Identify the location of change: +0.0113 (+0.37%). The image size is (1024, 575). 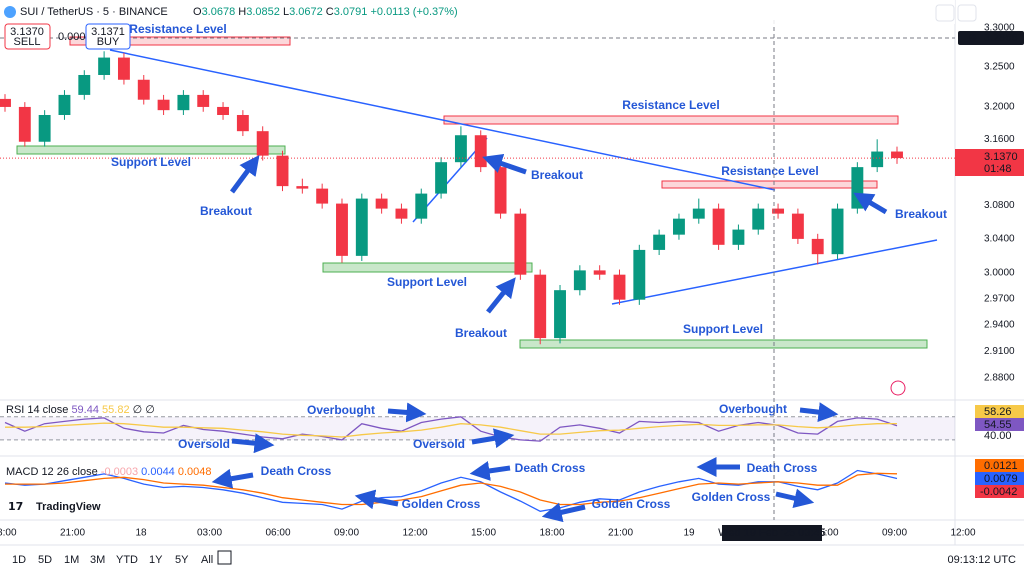
(413, 12).